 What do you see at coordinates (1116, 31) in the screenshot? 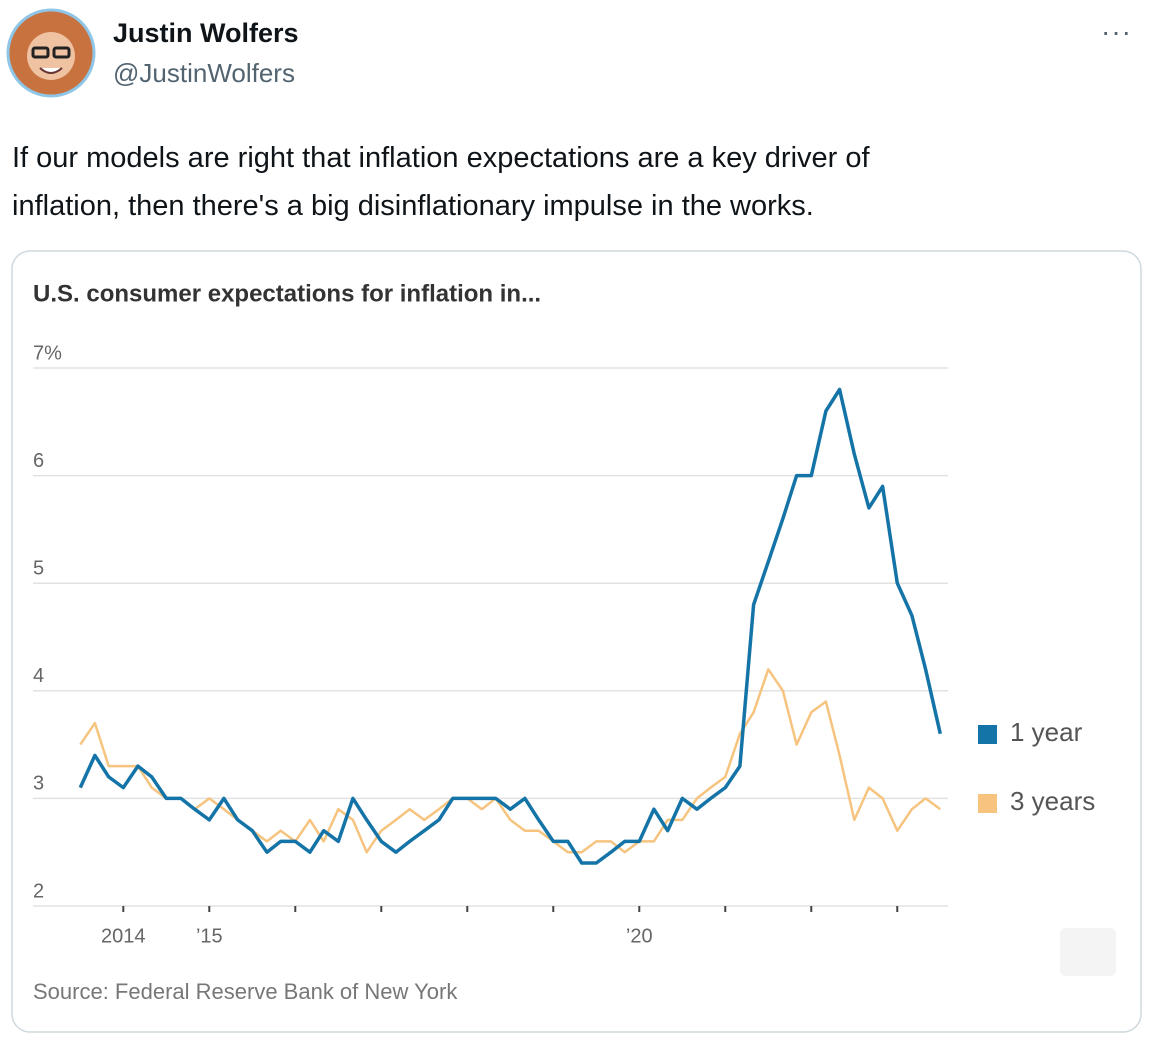
I see `more-menu: ···` at bounding box center [1116, 31].